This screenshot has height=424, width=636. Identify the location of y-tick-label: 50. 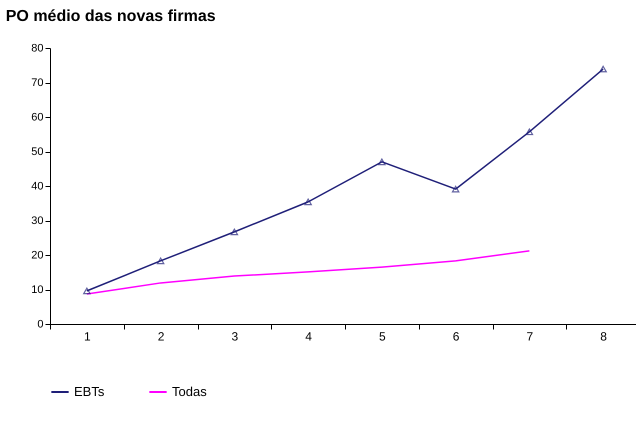
(37, 152).